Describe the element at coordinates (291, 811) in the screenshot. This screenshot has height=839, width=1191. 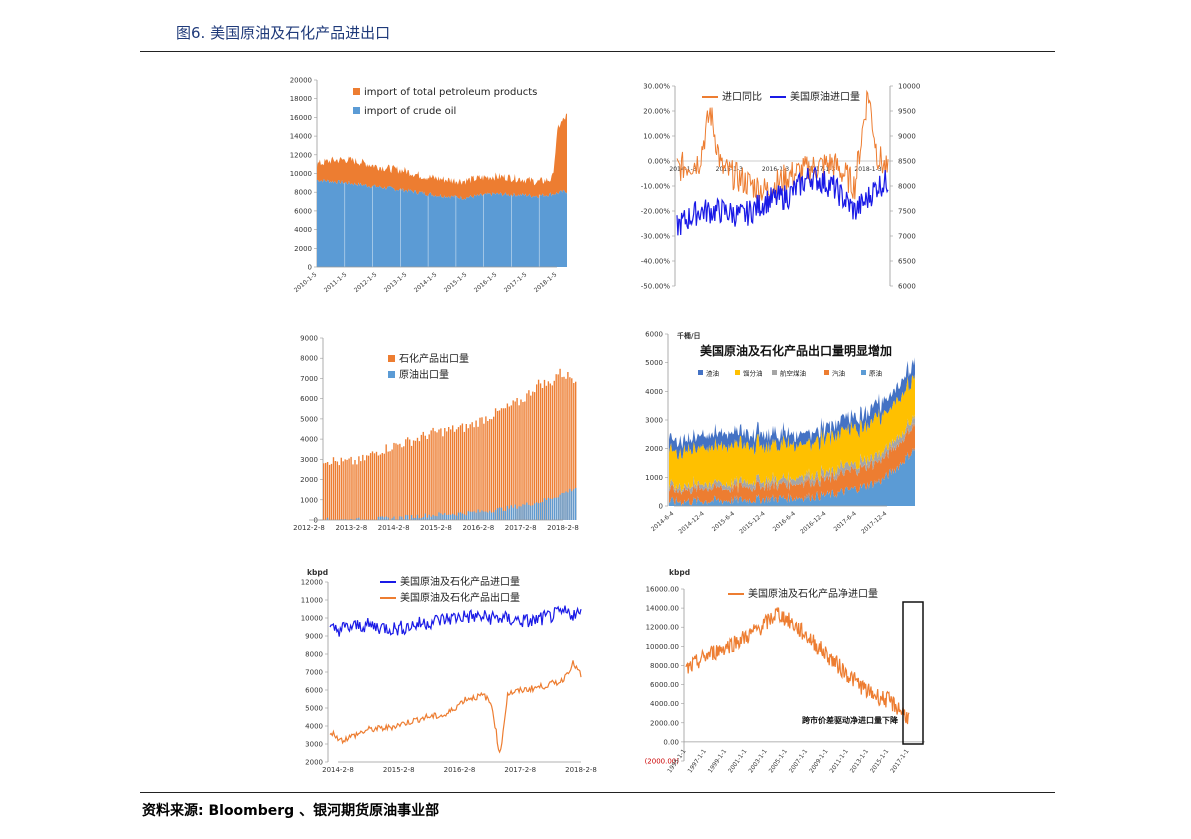
I see `source-note: 资料来源: Bloomberg 、银河期货原油事业部` at that location.